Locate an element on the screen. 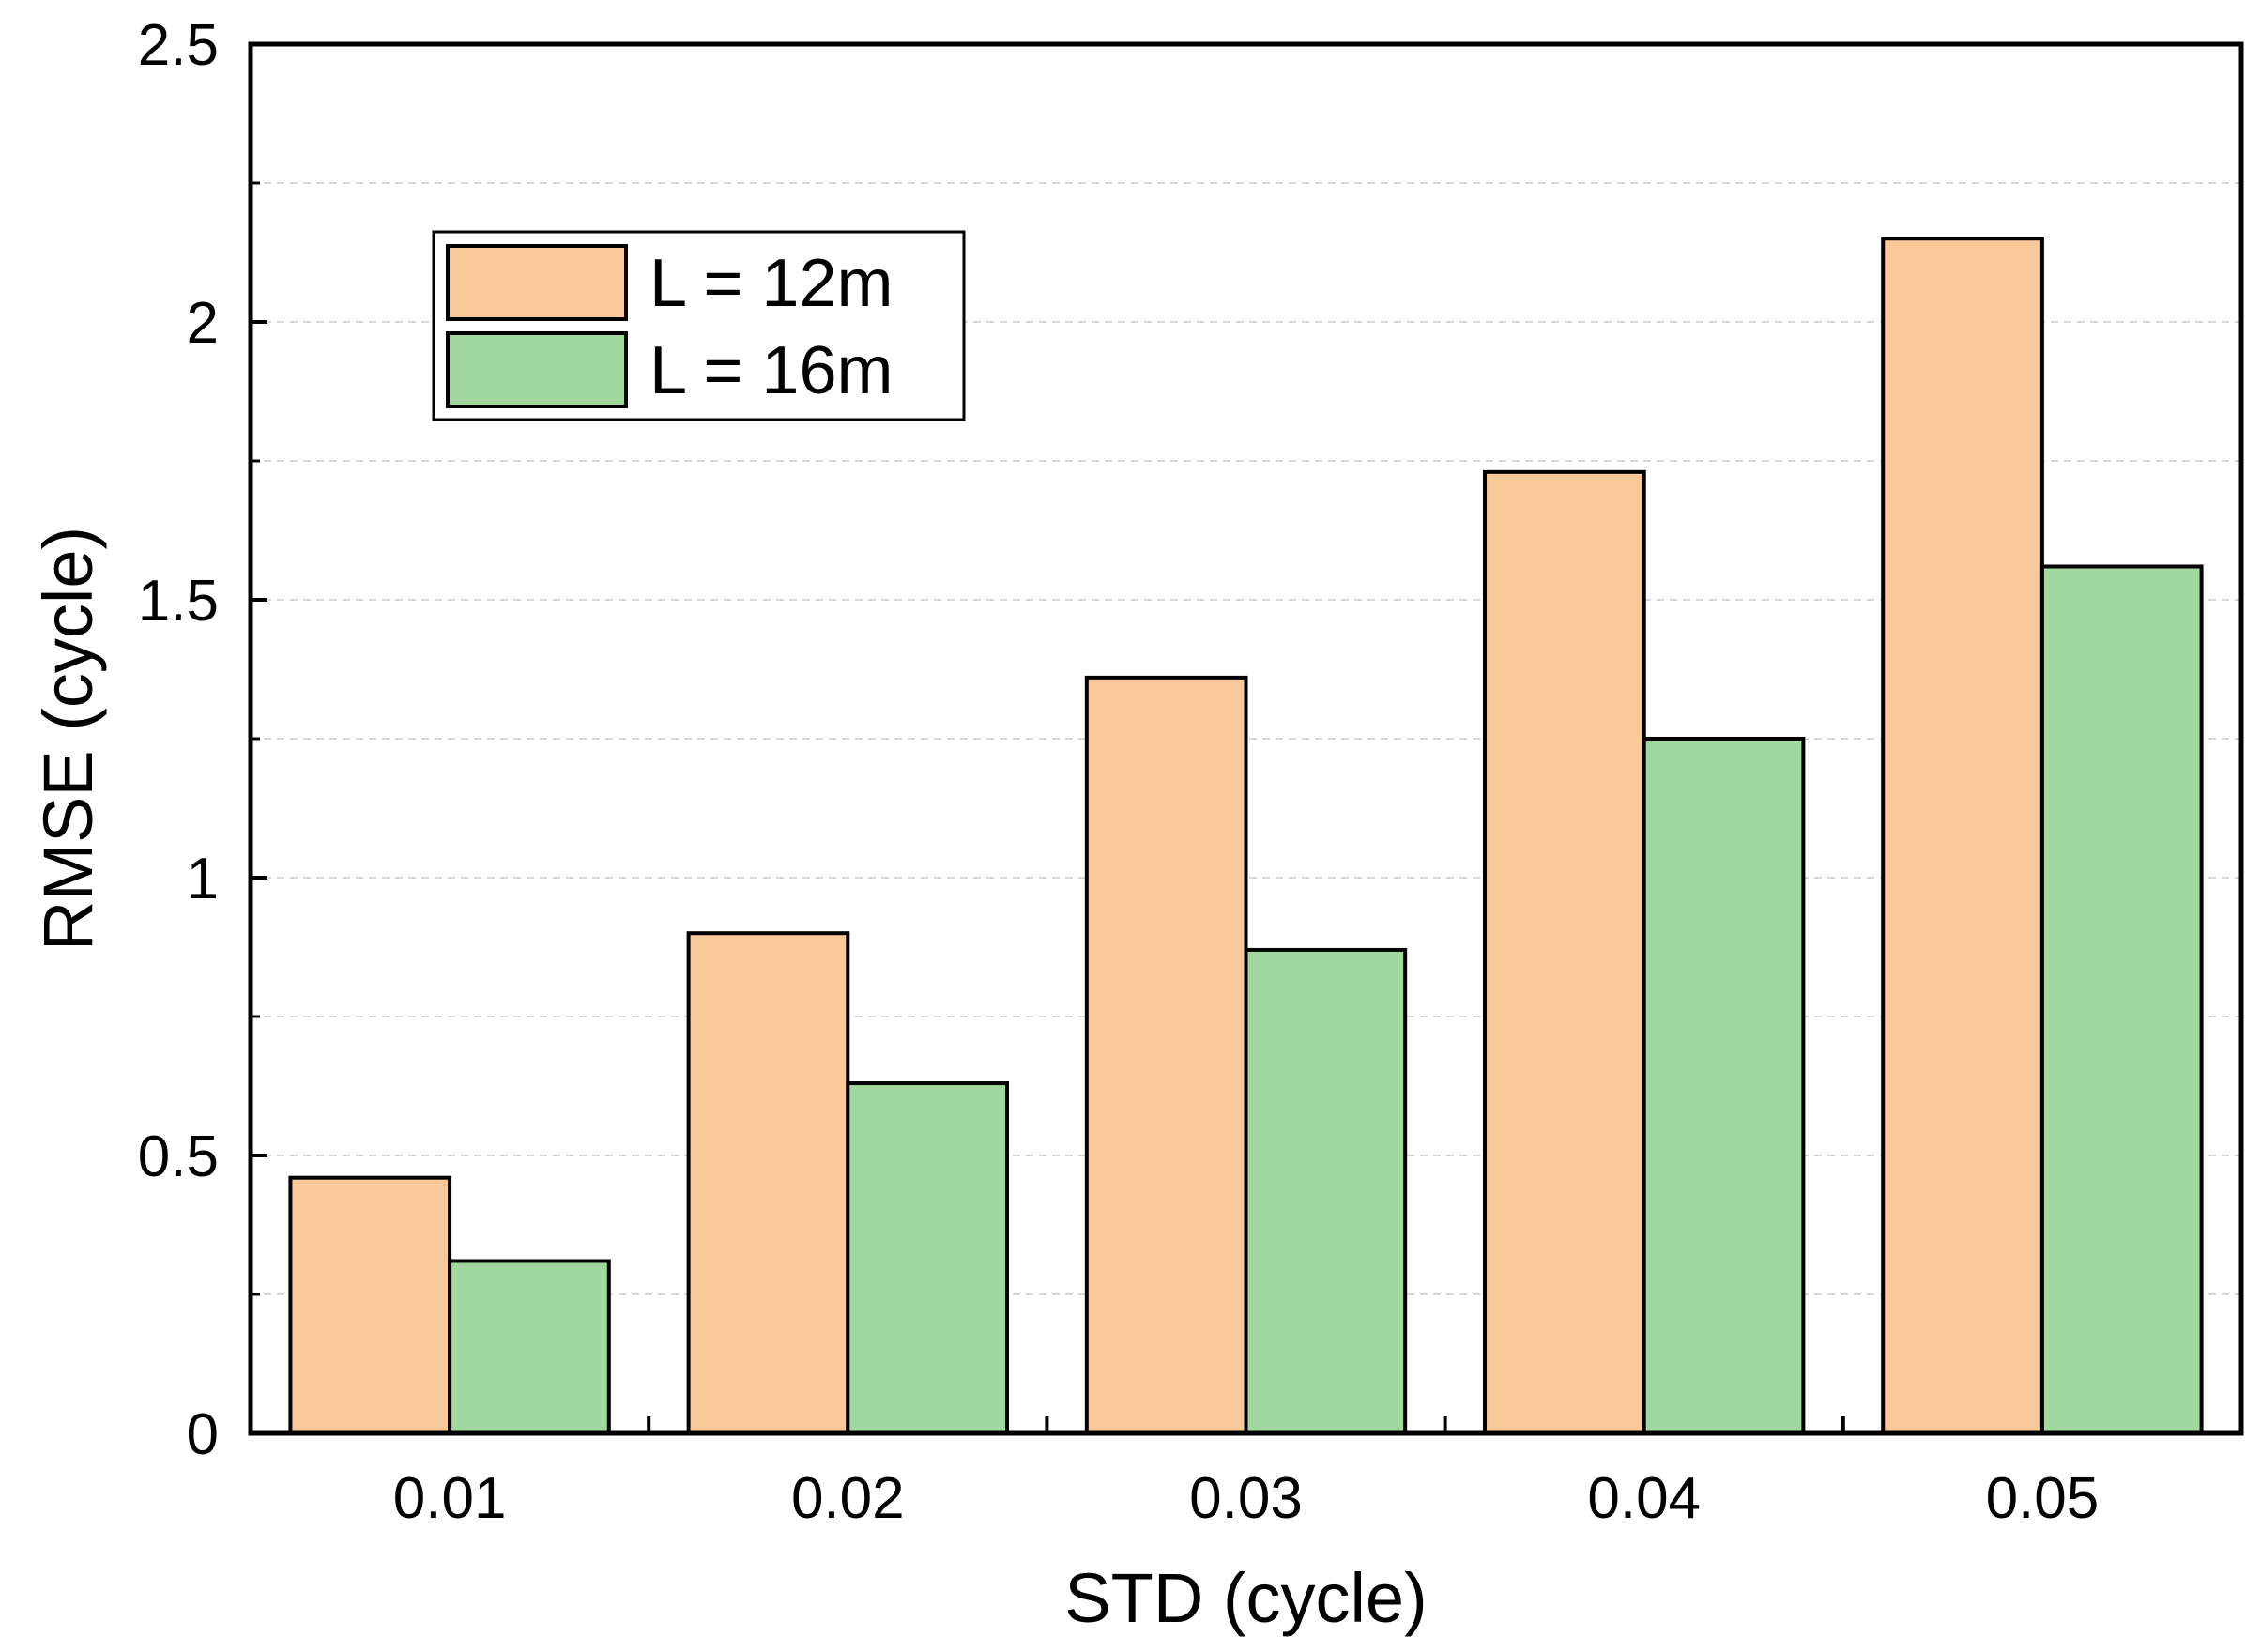 This screenshot has width=2261, height=1652. x-tick-label: 0.04 is located at coordinates (1644, 1498).